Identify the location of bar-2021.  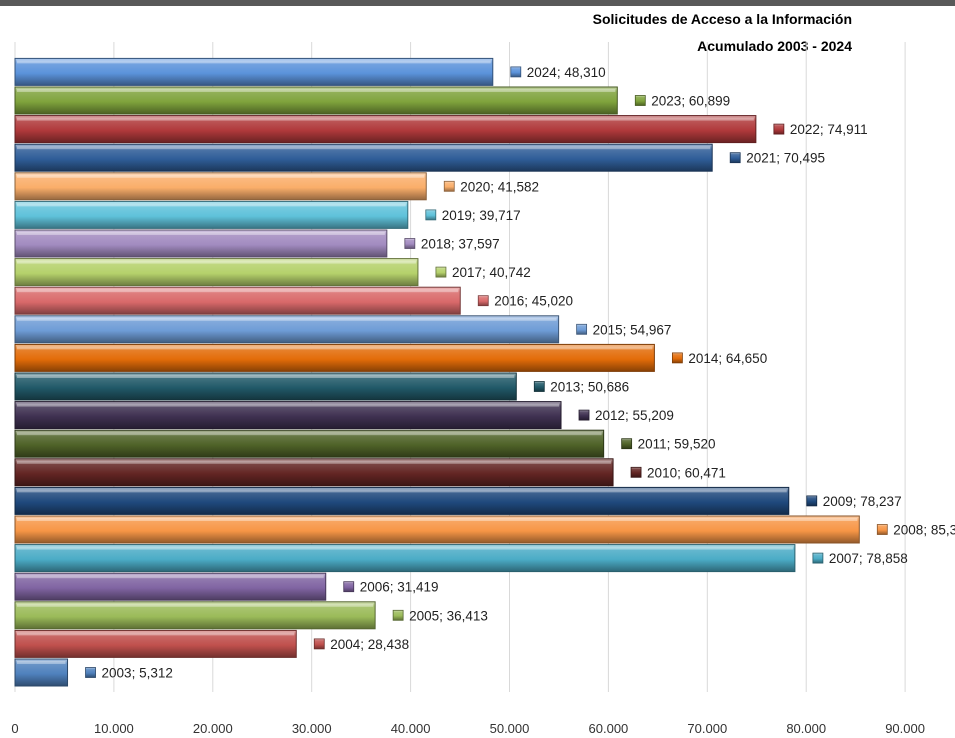
(363, 157).